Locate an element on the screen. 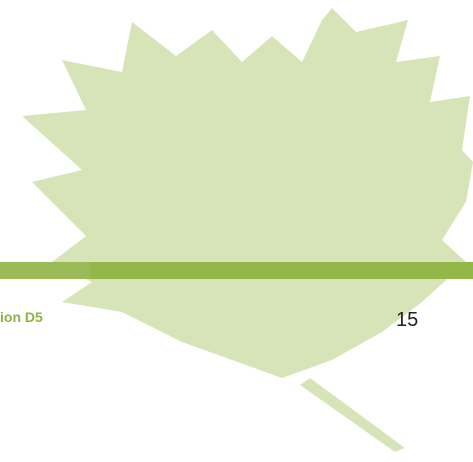 This screenshot has width=473, height=462. page-number: 15 is located at coordinates (407, 320).